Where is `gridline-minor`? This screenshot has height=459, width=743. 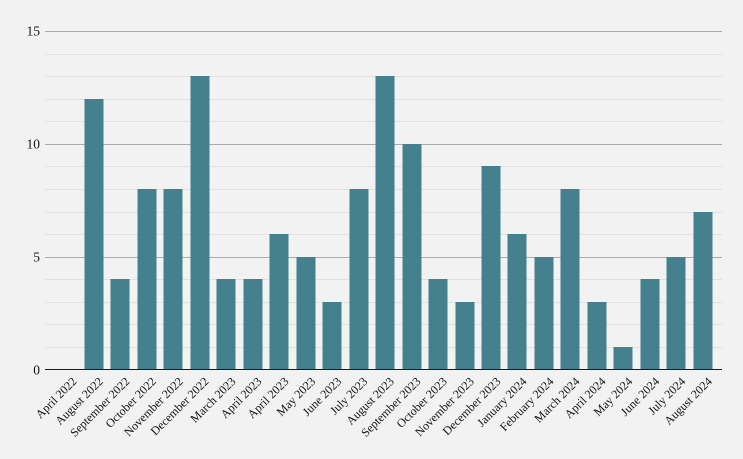
gridline-minor is located at coordinates (383, 54).